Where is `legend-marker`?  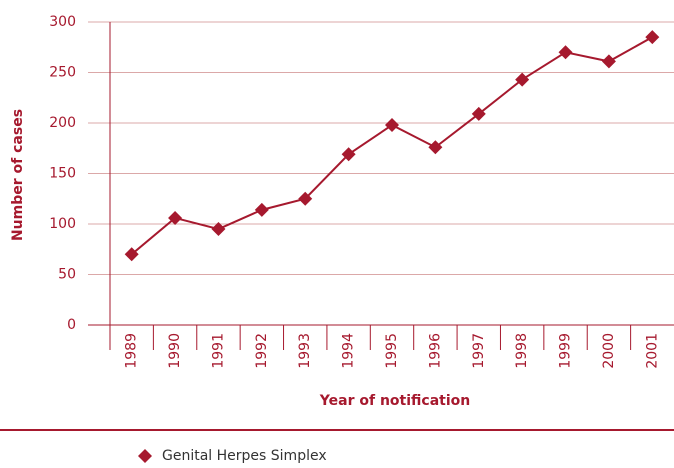
legend-marker is located at coordinates (145, 456).